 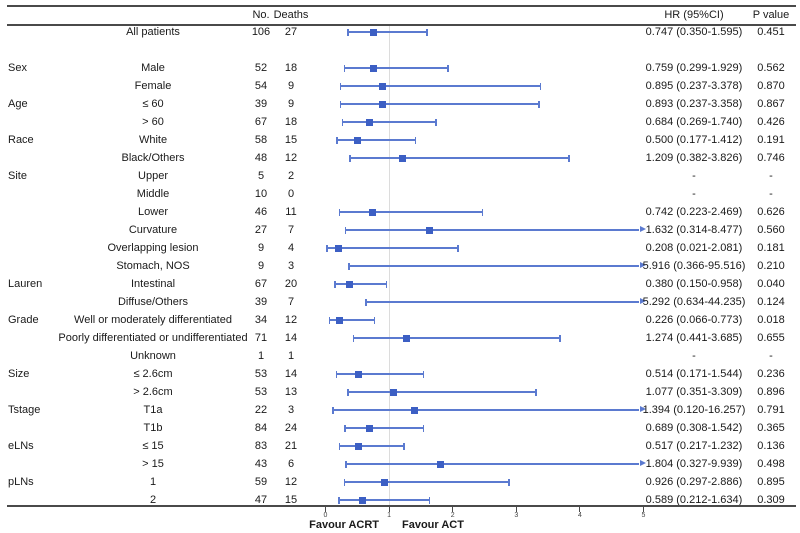 What do you see at coordinates (694, 428) in the screenshot?
I see `hr-ci-value: 0.689 (0.308-1.542)` at bounding box center [694, 428].